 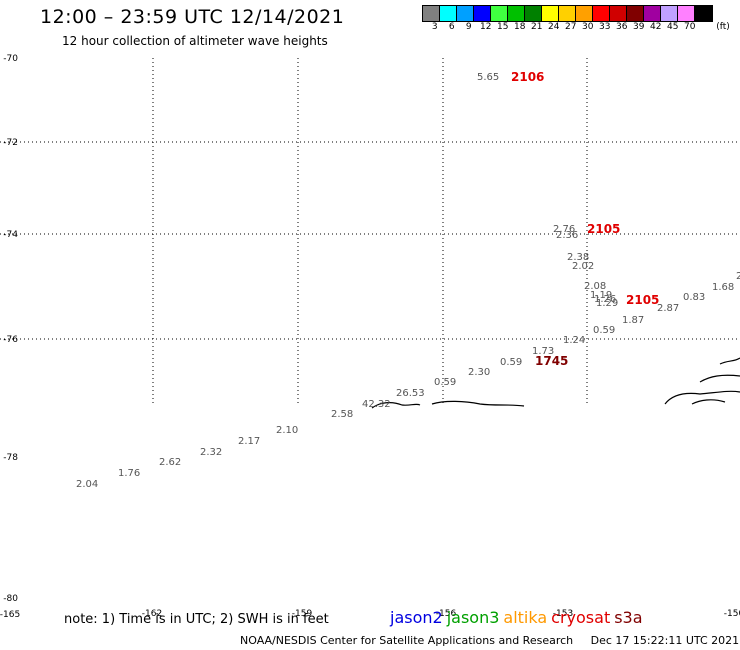 What do you see at coordinates (583, 266) in the screenshot?
I see `wave-height-value: 2.02` at bounding box center [583, 266].